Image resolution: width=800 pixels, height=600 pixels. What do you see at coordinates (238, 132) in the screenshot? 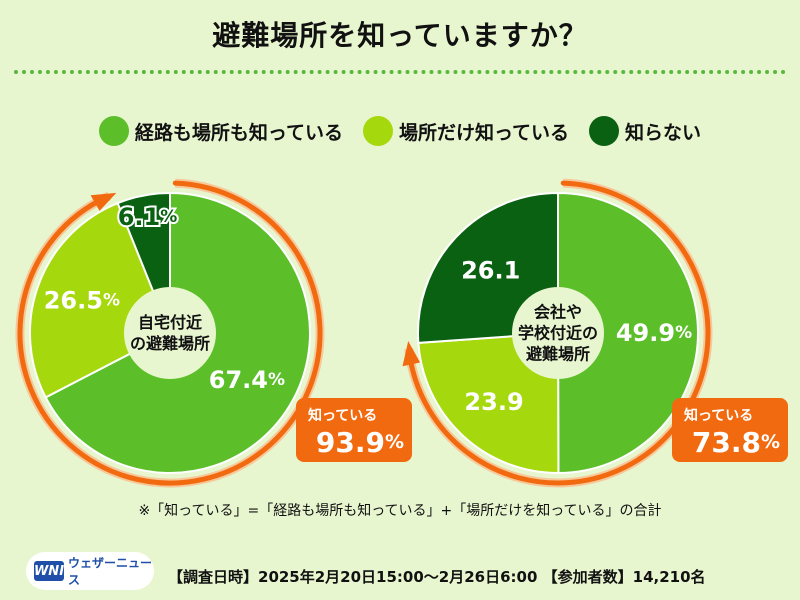
I see `legend-label-route-and-place: 経路も場所も知っている` at bounding box center [238, 132].